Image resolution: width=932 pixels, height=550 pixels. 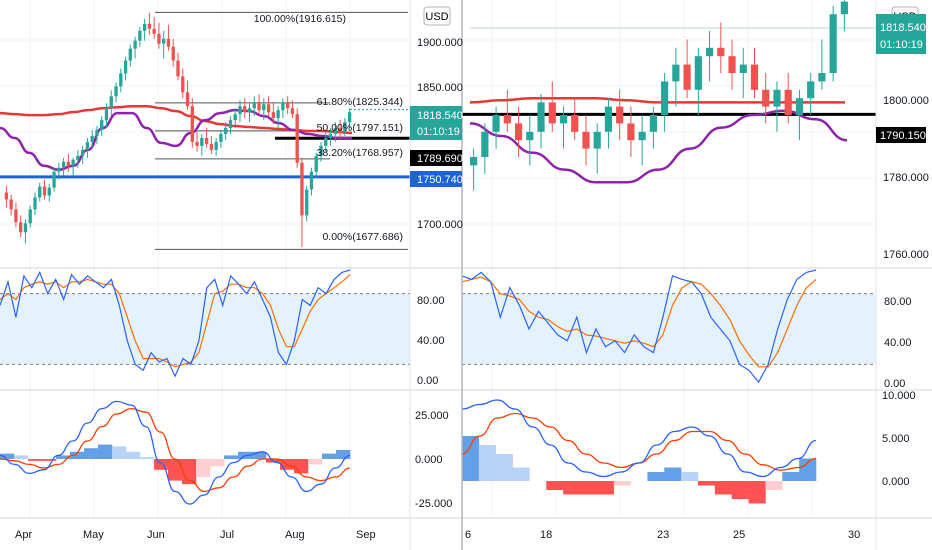 I want to click on left-macd-axis: 25.000 0.000 -25.000, so click(x=433, y=460).